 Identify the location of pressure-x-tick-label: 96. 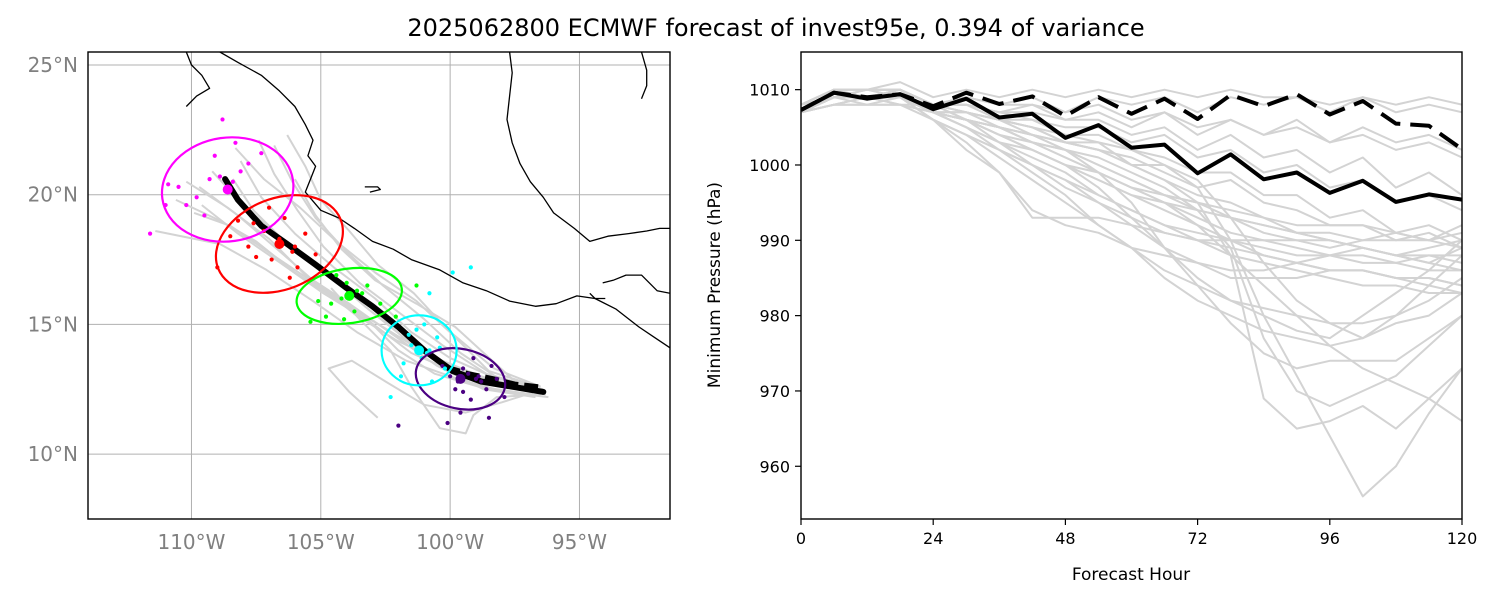
(1330, 538).